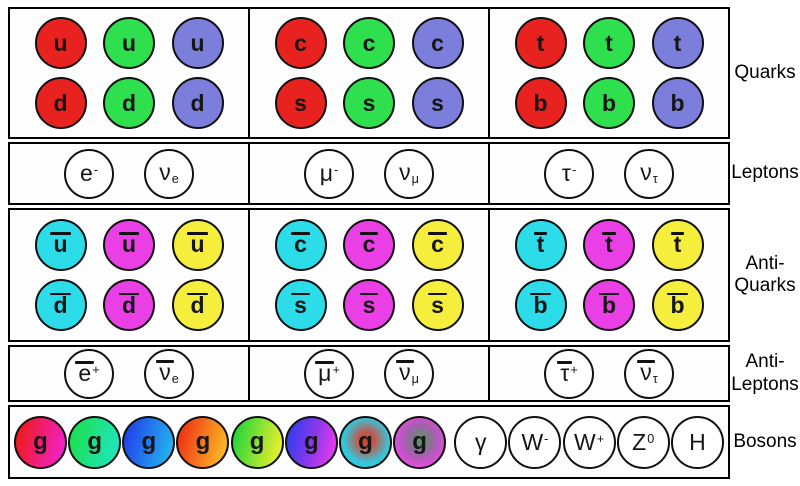 This screenshot has height=486, width=800. Describe the element at coordinates (88, 173) in the screenshot. I see `particle-symbol: e-` at that location.